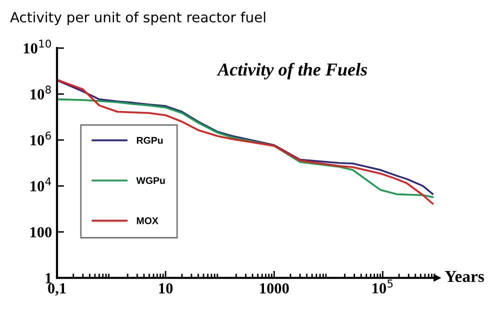 This screenshot has height=334, width=500. Describe the element at coordinates (41, 185) in the screenshot. I see `y-tick-label: 10$^{4}$` at that location.